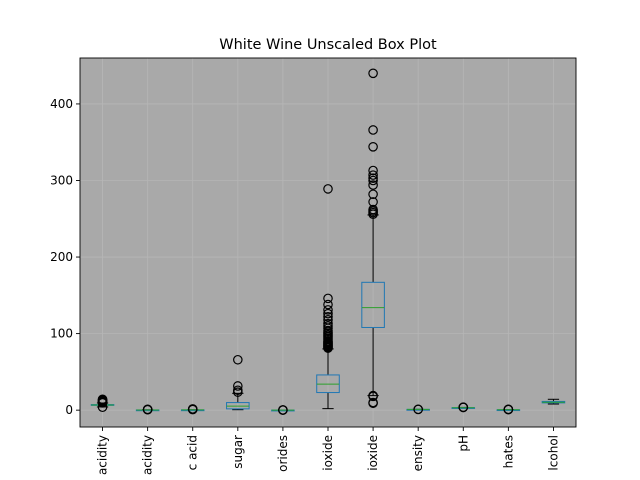  What do you see at coordinates (61, 334) in the screenshot?
I see `y-tick-label: 100` at bounding box center [61, 334].